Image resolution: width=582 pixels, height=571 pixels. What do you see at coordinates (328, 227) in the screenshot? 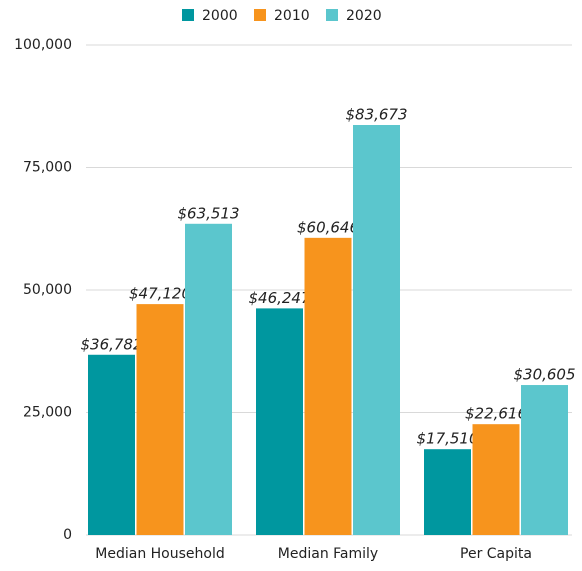
I see `value-label: $60,646` at bounding box center [328, 227].